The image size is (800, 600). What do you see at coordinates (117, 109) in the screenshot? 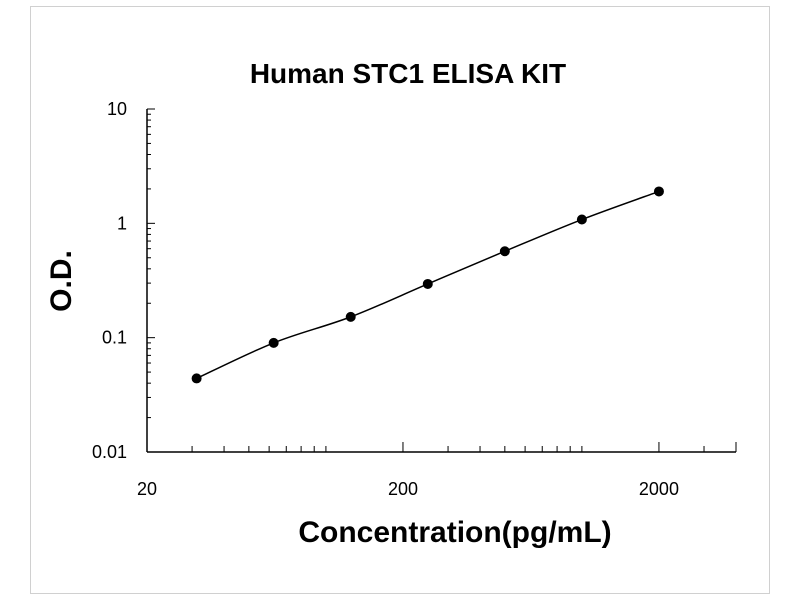
I see `y-tick-label: 10` at bounding box center [117, 109].